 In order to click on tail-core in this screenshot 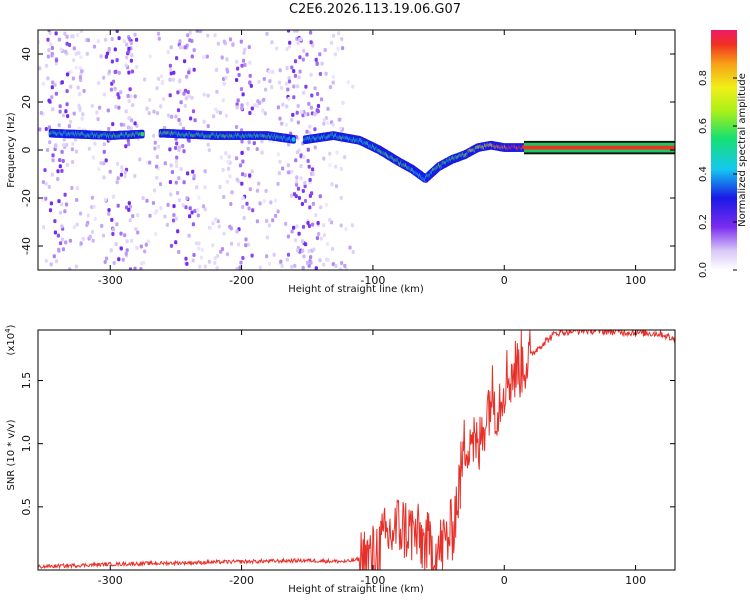, I will do `click(599, 147)`.